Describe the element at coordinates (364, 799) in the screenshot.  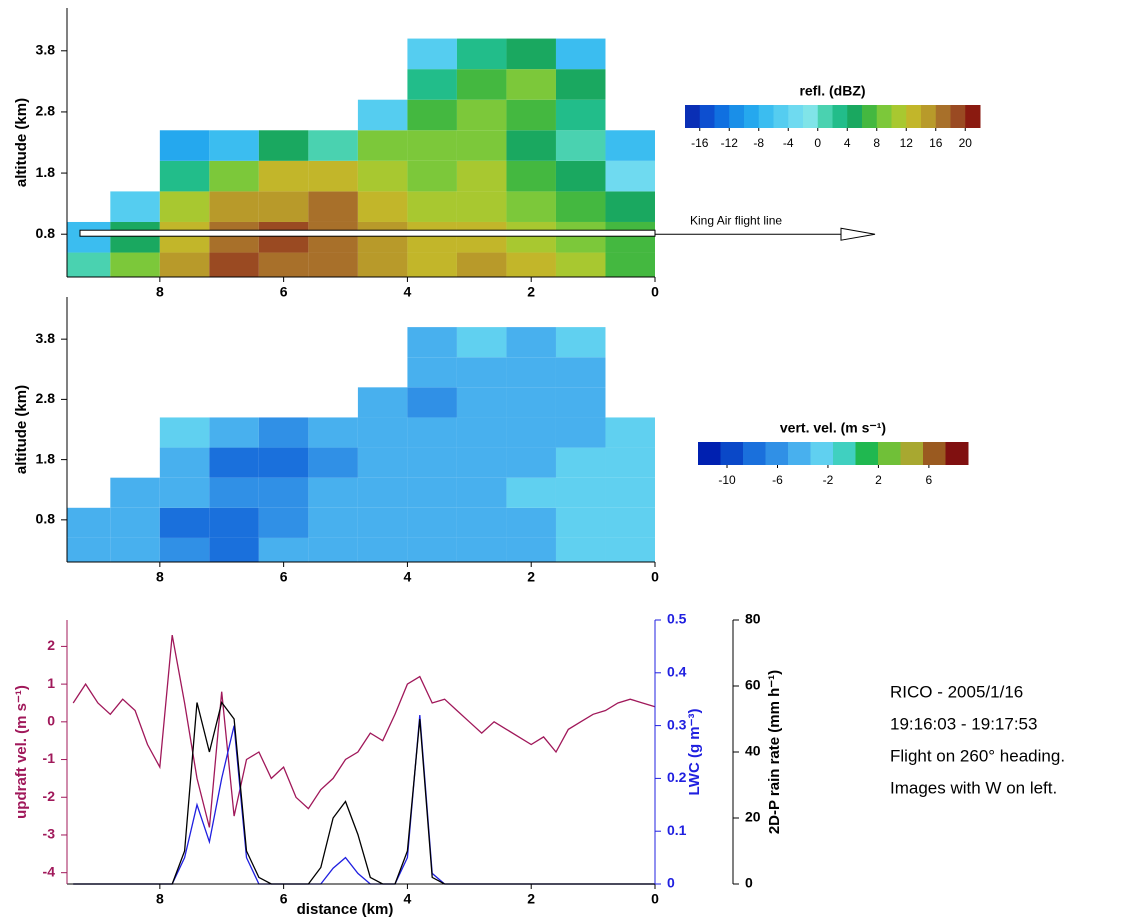
I see `line-series` at that location.